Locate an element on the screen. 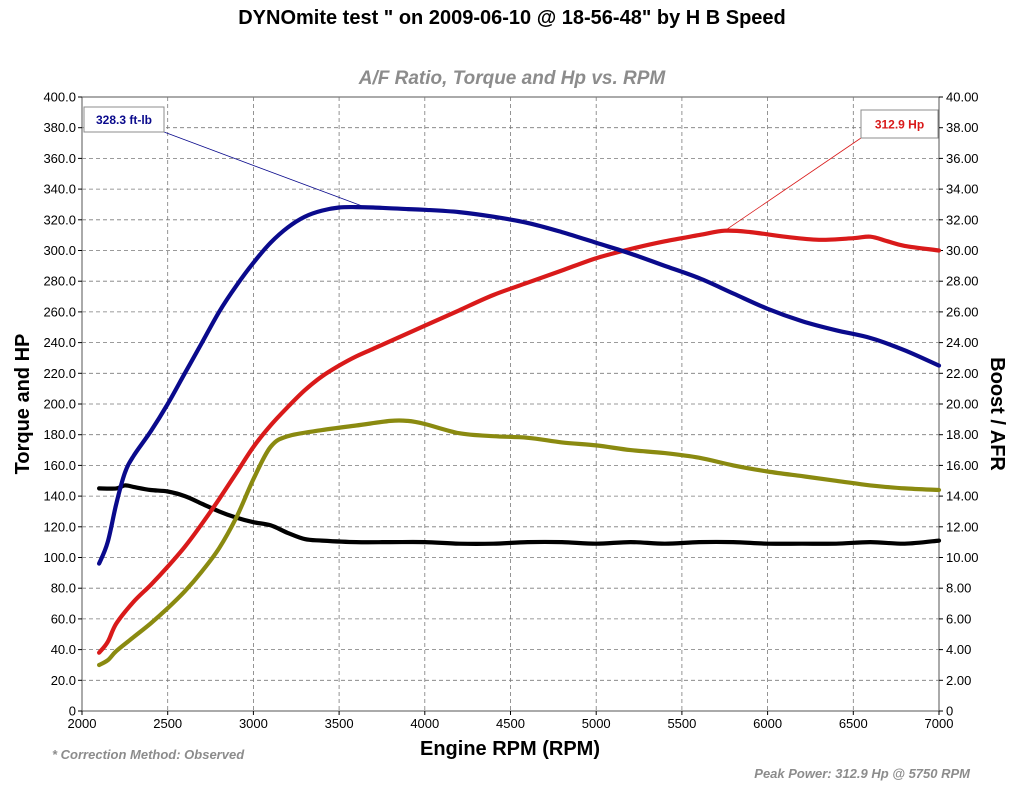 The width and height of the screenshot is (1024, 791). x-axis-label: Engine RPM (RPM) is located at coordinates (510, 749).